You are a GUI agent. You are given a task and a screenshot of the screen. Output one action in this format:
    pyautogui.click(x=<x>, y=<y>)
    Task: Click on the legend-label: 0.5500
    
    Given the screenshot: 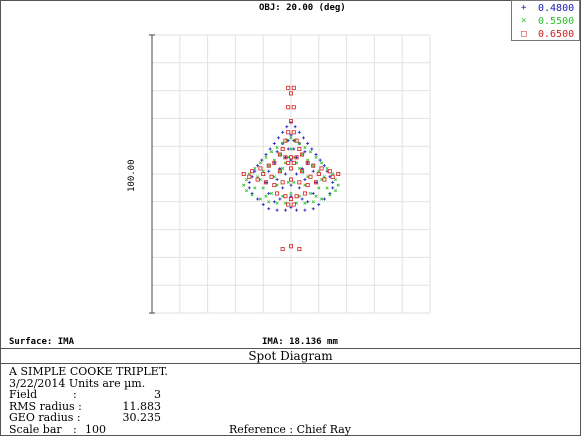 What is the action you would take?
    pyautogui.click(x=556, y=21)
    